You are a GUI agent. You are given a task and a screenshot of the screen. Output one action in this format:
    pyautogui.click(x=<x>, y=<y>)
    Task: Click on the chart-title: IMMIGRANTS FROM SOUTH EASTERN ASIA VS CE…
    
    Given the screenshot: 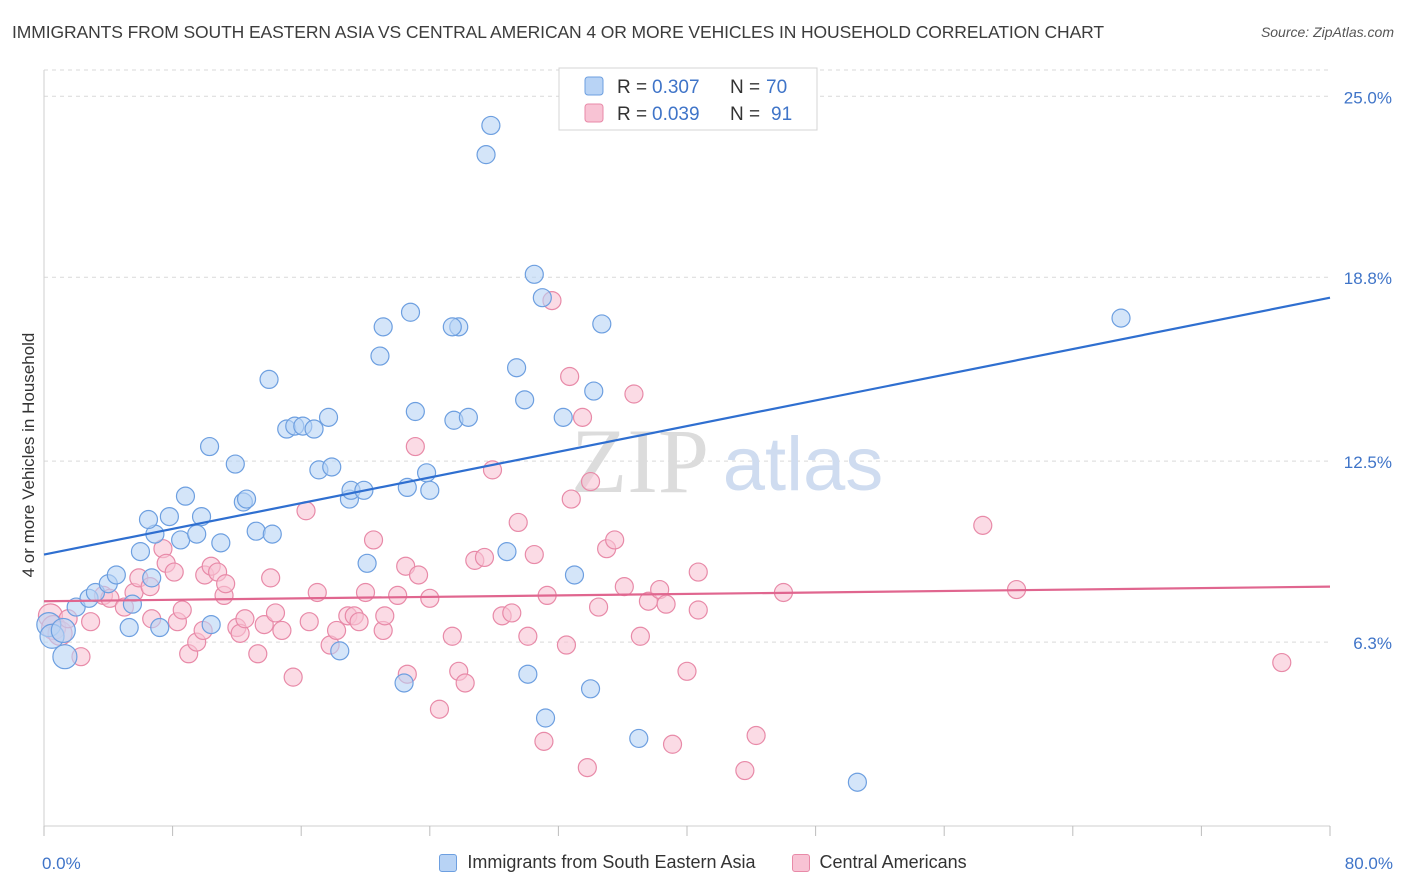 What is the action you would take?
    pyautogui.click(x=558, y=32)
    